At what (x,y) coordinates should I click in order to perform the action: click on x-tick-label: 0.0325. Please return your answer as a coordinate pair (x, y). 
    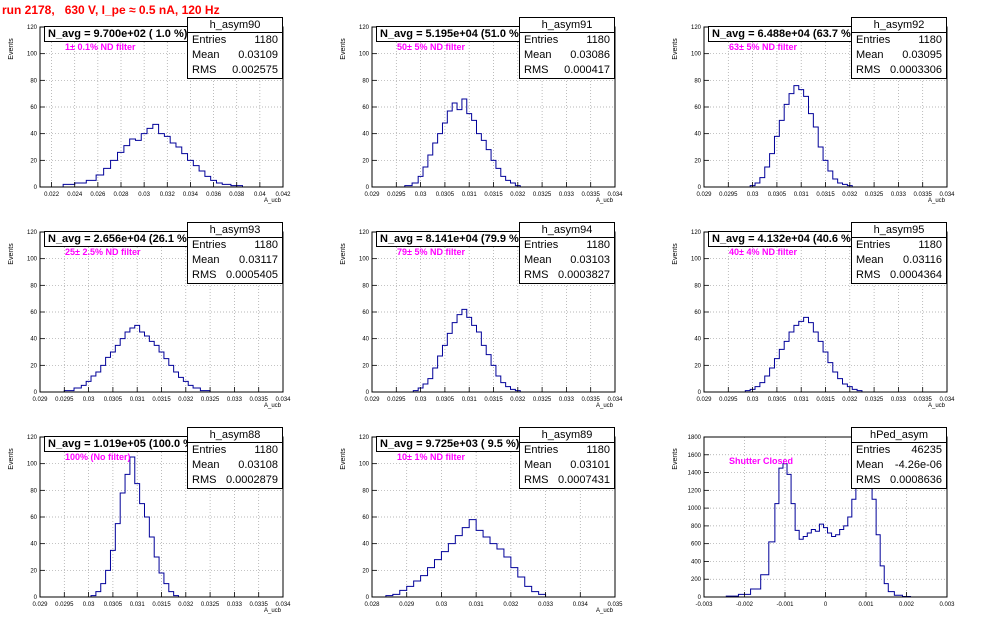
    Looking at the image, I should click on (542, 195).